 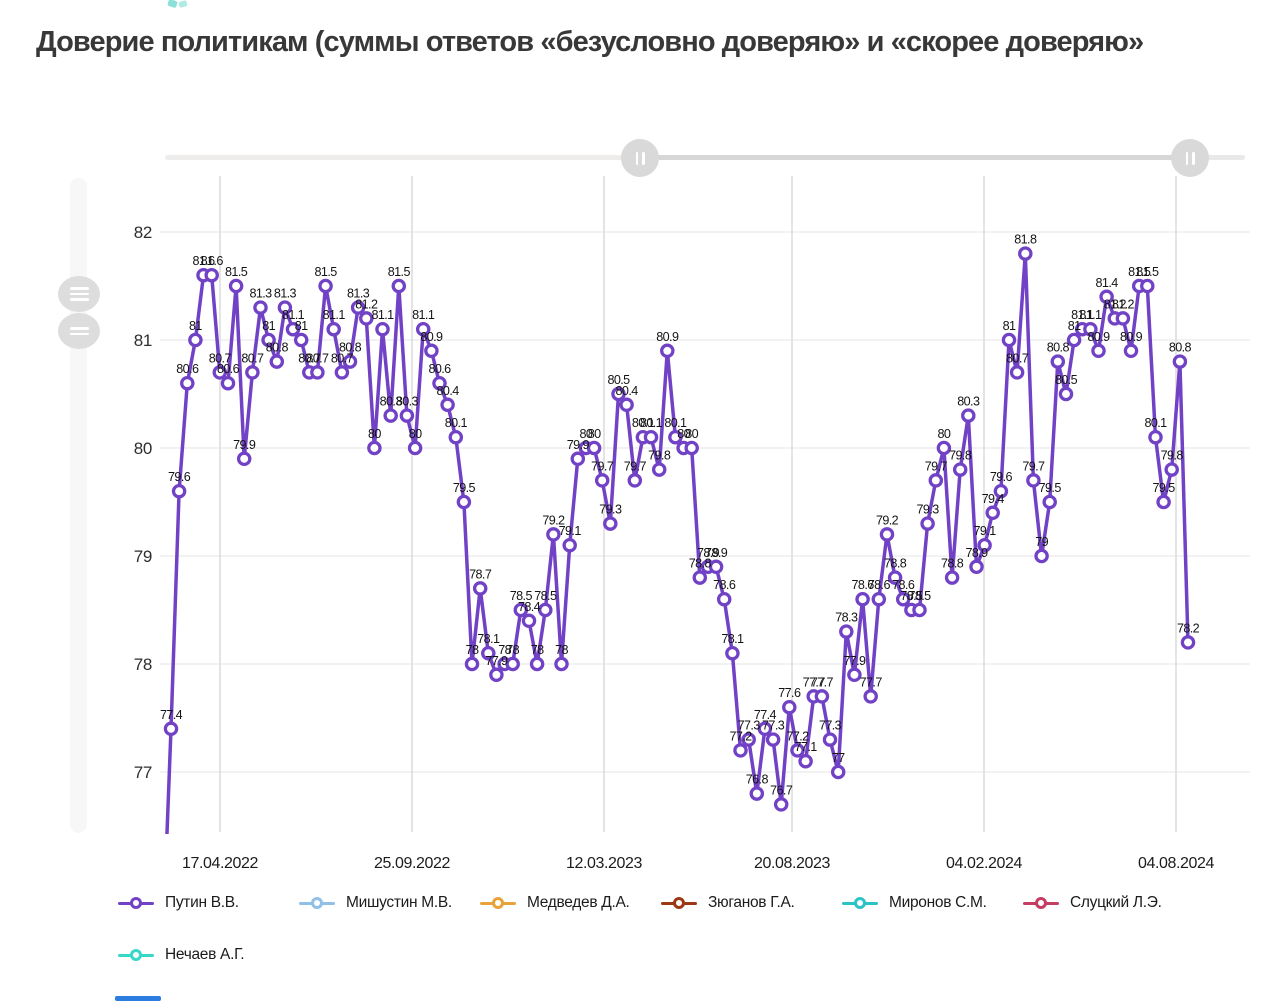 I want to click on legend-item-1: Путин В.В., so click(x=208, y=903).